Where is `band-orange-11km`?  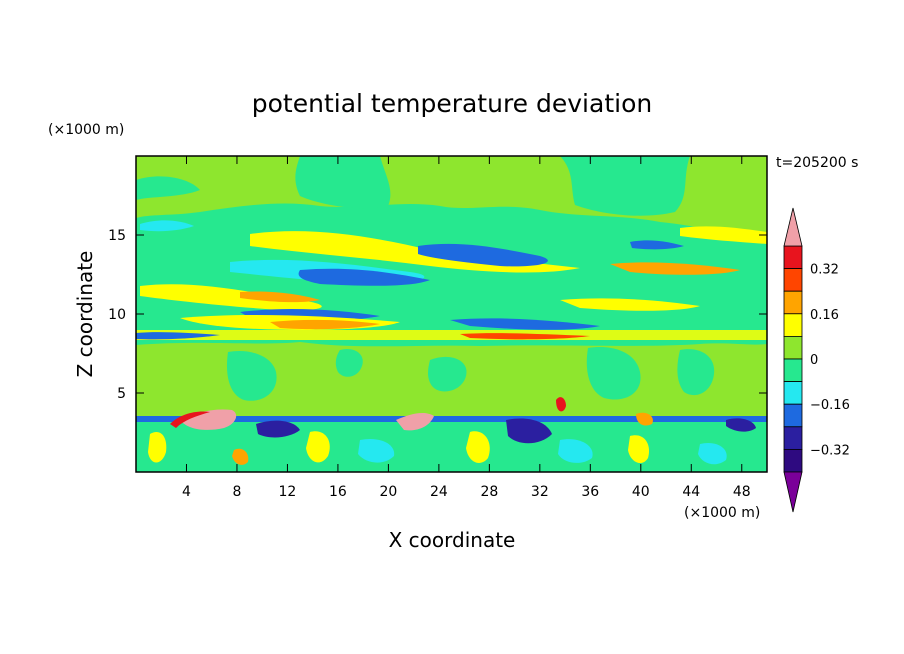
band-orange-11km is located at coordinates (280, 297).